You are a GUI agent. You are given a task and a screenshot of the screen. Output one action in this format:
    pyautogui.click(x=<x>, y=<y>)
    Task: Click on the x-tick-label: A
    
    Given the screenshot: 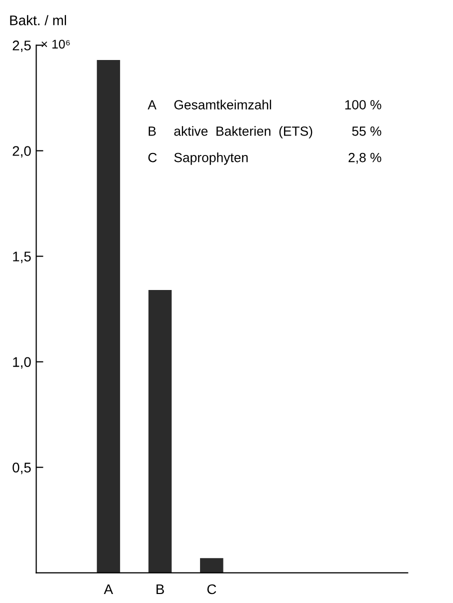 What is the action you would take?
    pyautogui.click(x=109, y=589)
    